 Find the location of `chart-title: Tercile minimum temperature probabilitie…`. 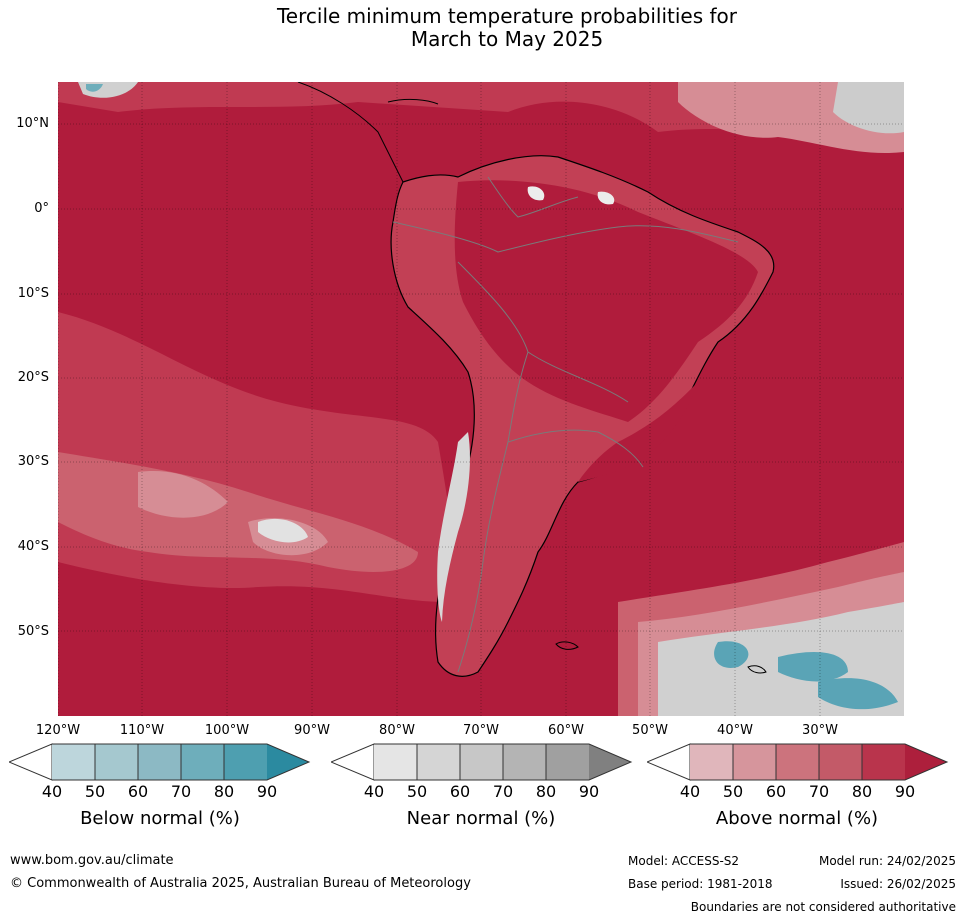

chart-title: Tercile minimum temperature probabilitie… is located at coordinates (482, 28).